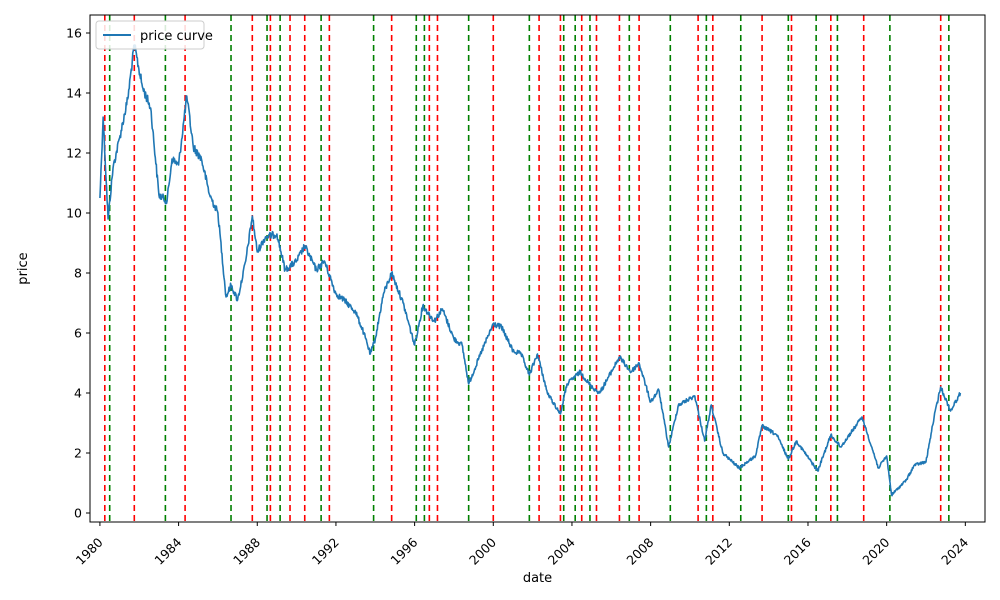  I want to click on legend-box, so click(150, 35).